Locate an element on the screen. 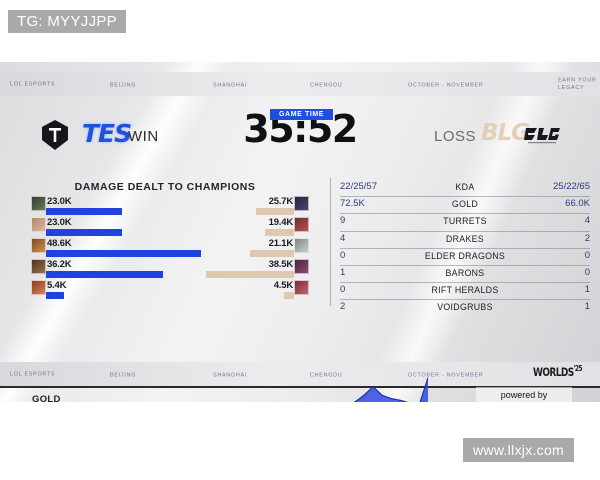 The width and height of the screenshot is (600, 480). stat-value-left: 4 is located at coordinates (343, 238).